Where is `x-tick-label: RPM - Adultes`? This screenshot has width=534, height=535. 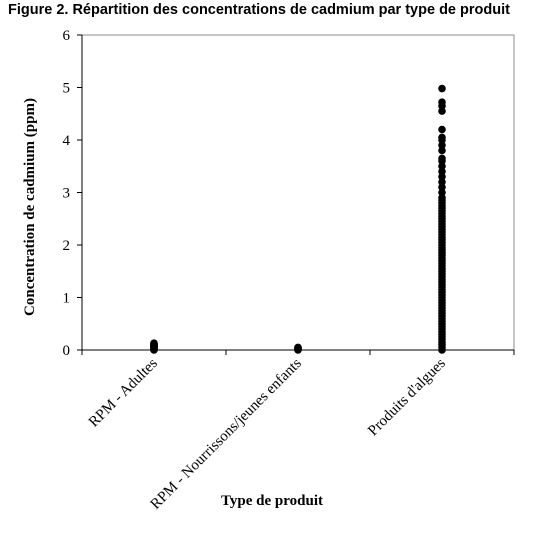 x-tick-label: RPM - Adultes is located at coordinates (123, 392).